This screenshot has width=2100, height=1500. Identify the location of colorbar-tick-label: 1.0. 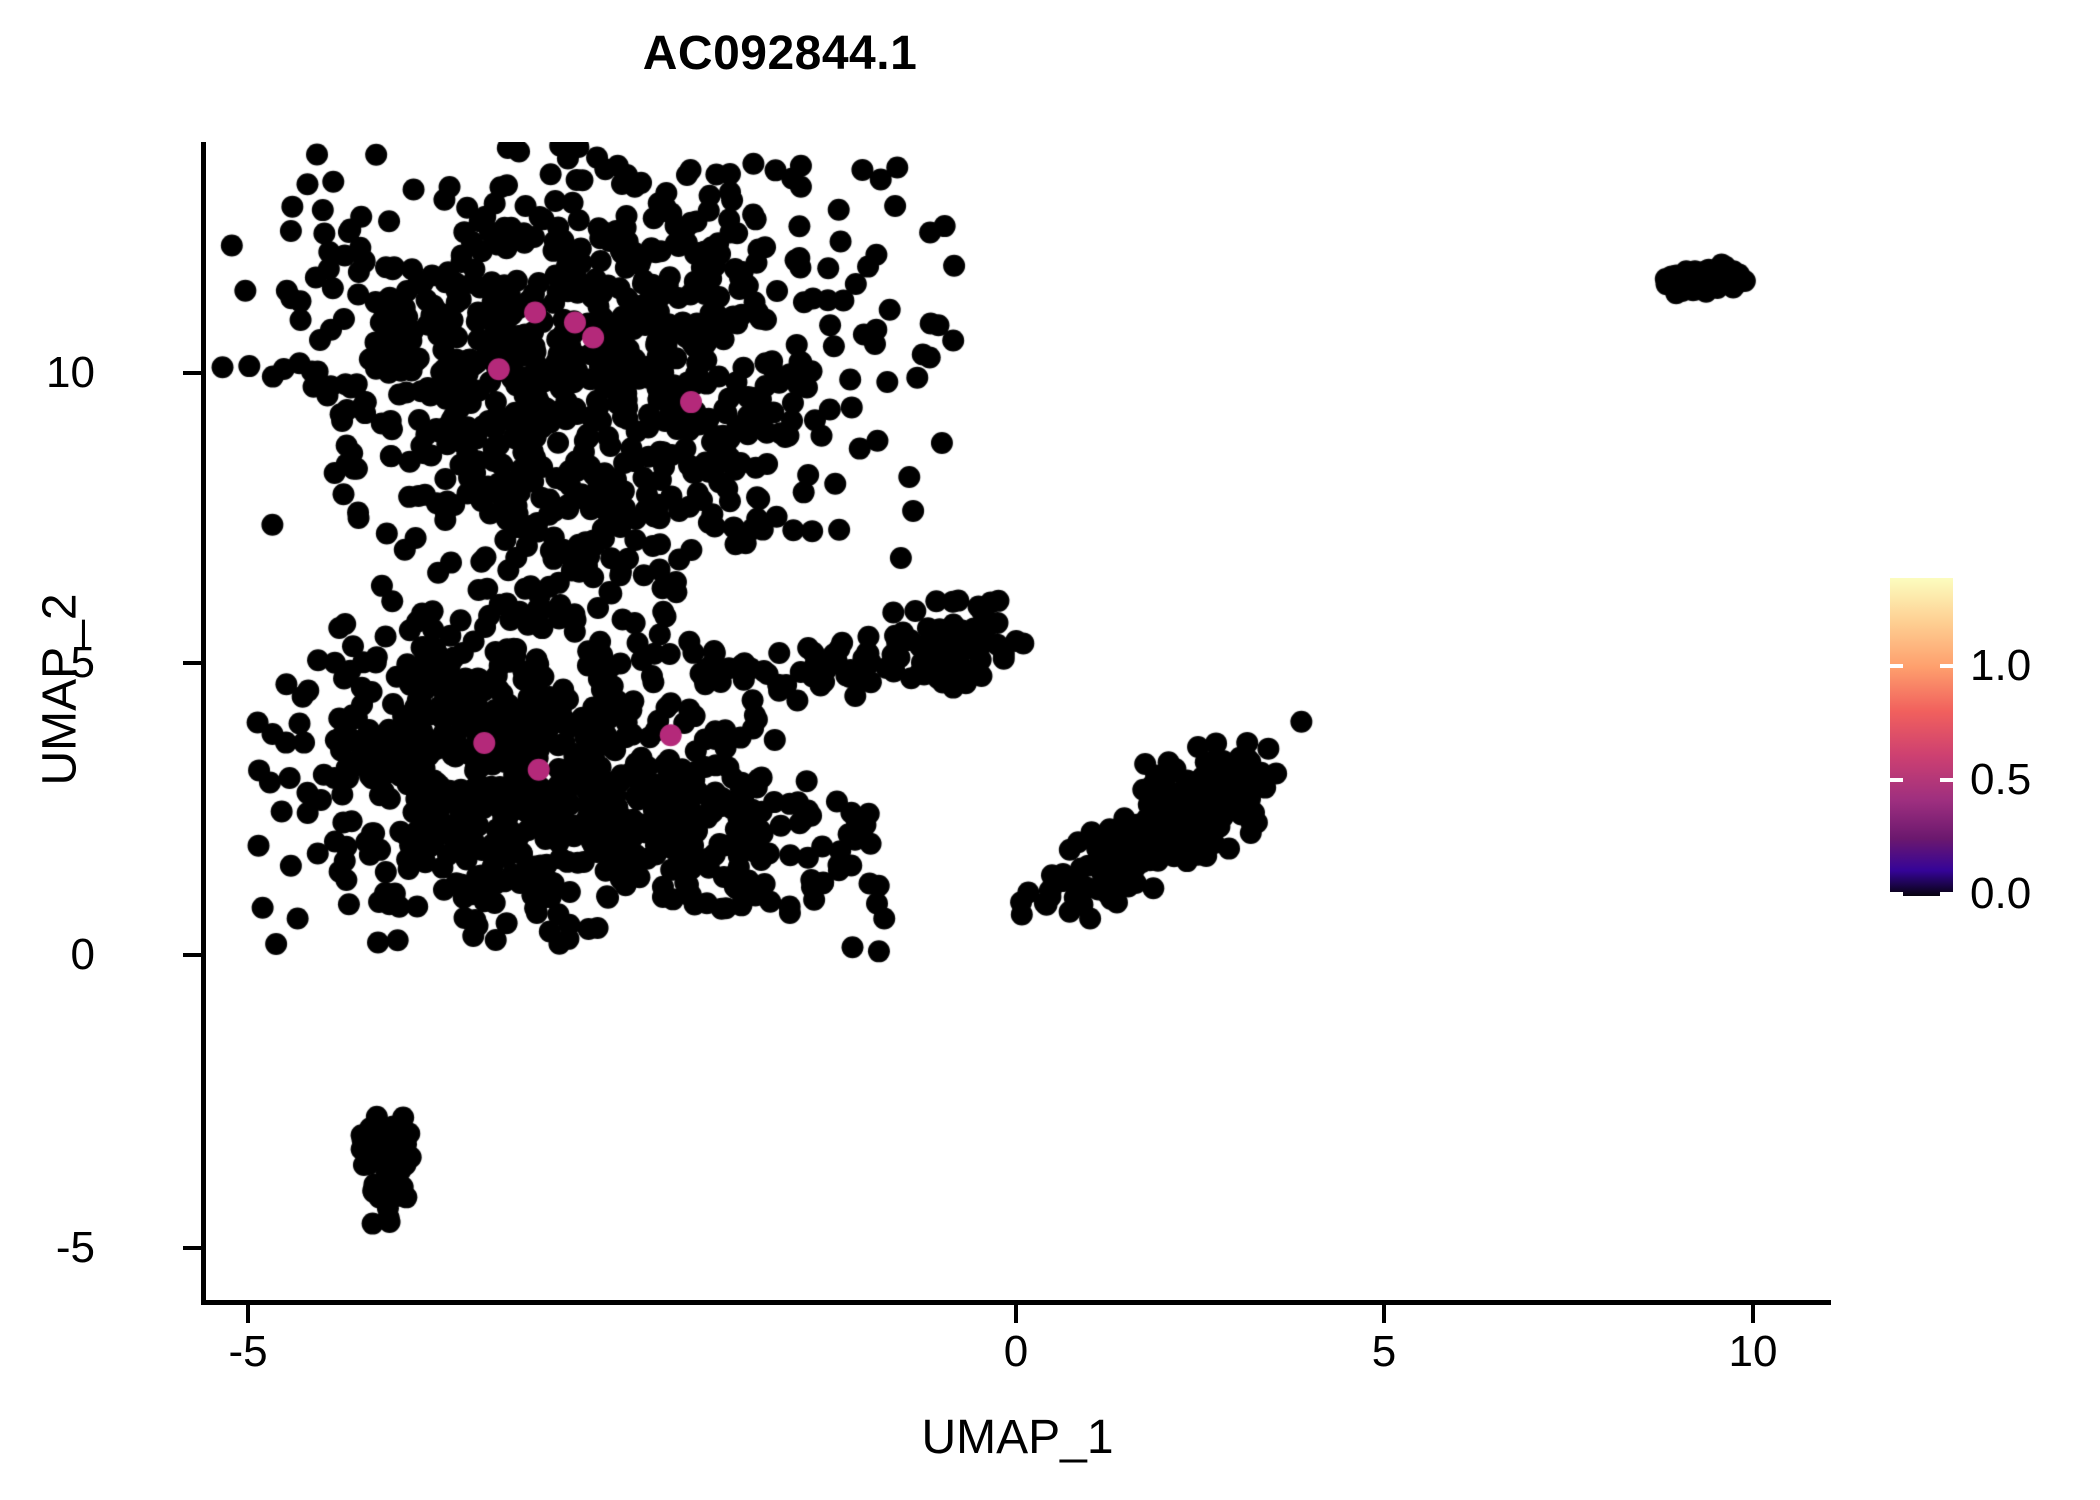
(2001, 665).